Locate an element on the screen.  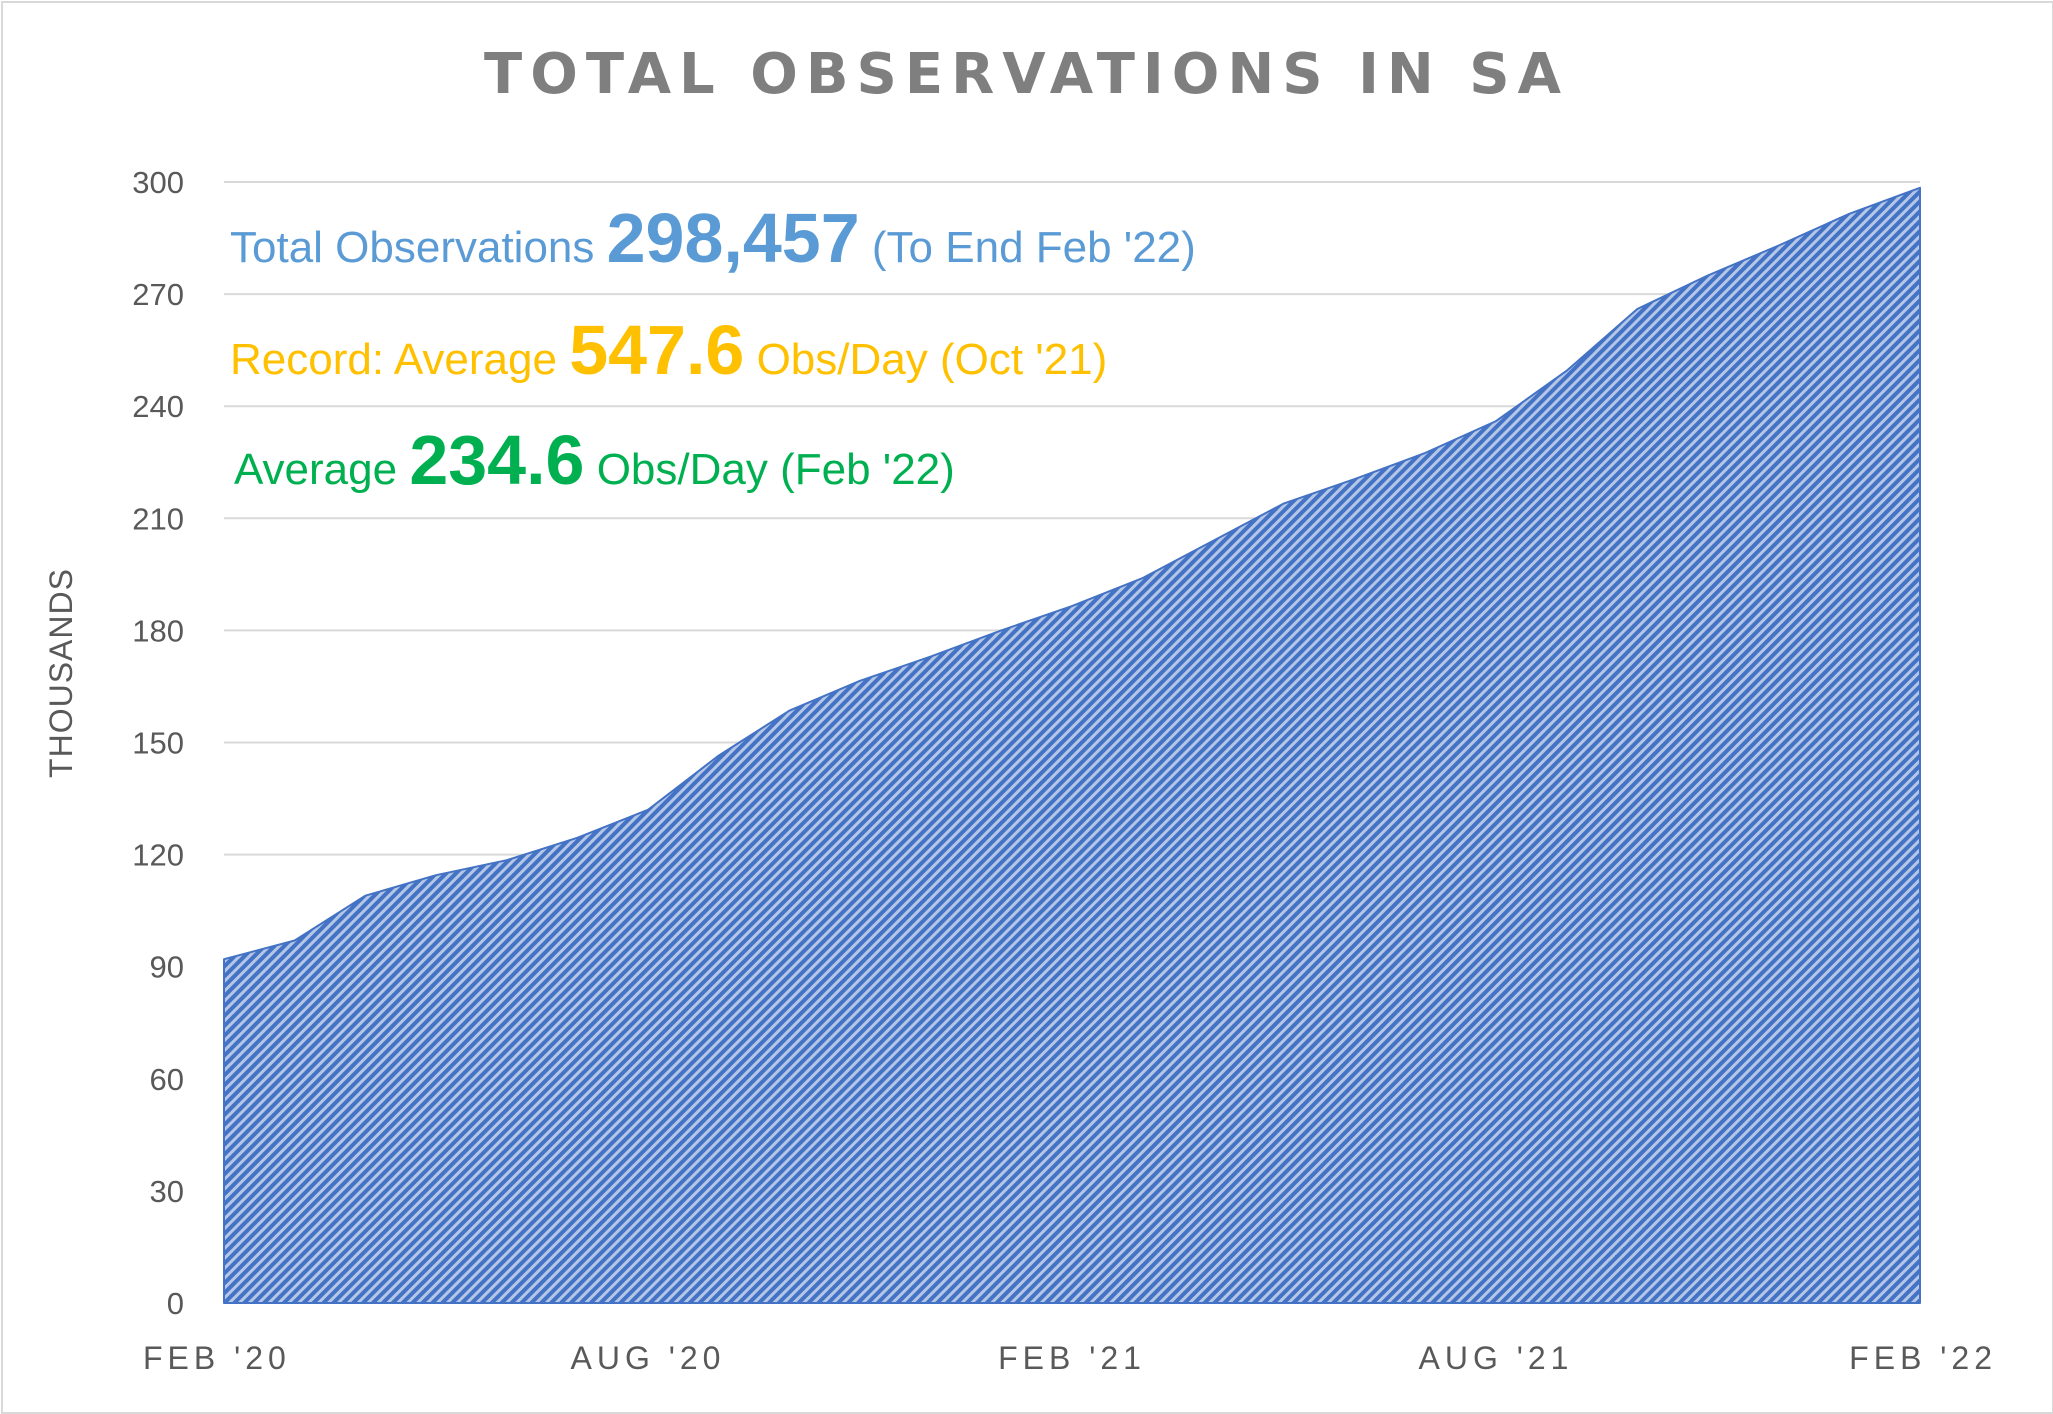
chart-title: TOTAL OBSERVATIONS IN SA is located at coordinates (1026, 74).